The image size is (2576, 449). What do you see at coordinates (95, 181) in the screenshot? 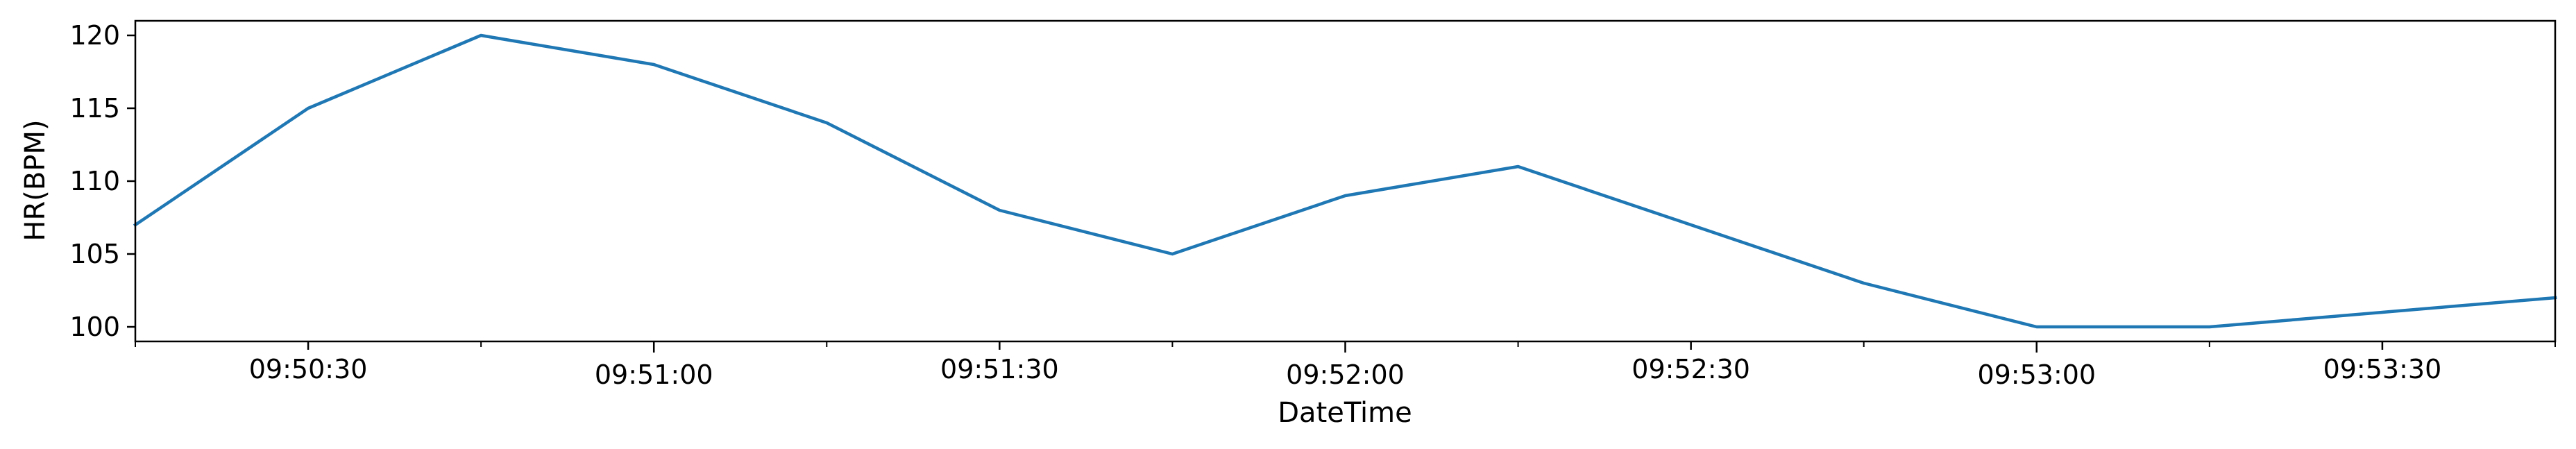
I see `y-tick-label: 110` at bounding box center [95, 181].